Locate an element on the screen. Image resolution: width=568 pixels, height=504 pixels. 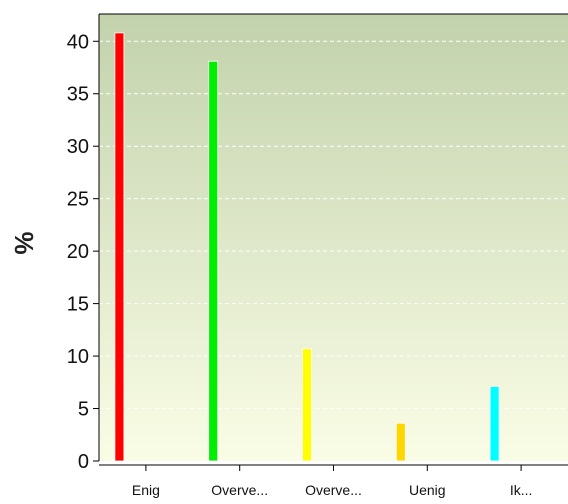
x-tick-label: Enig is located at coordinates (146, 490).